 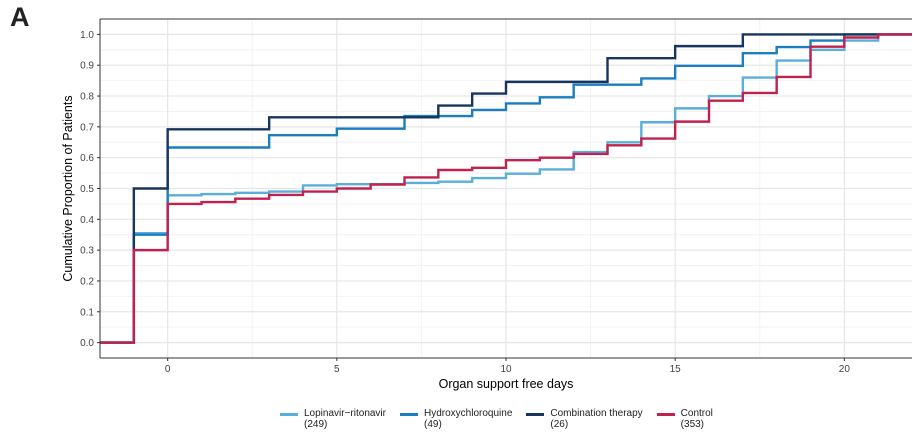 I want to click on x-ticks: 0 5 10 15 20, so click(x=507, y=366).